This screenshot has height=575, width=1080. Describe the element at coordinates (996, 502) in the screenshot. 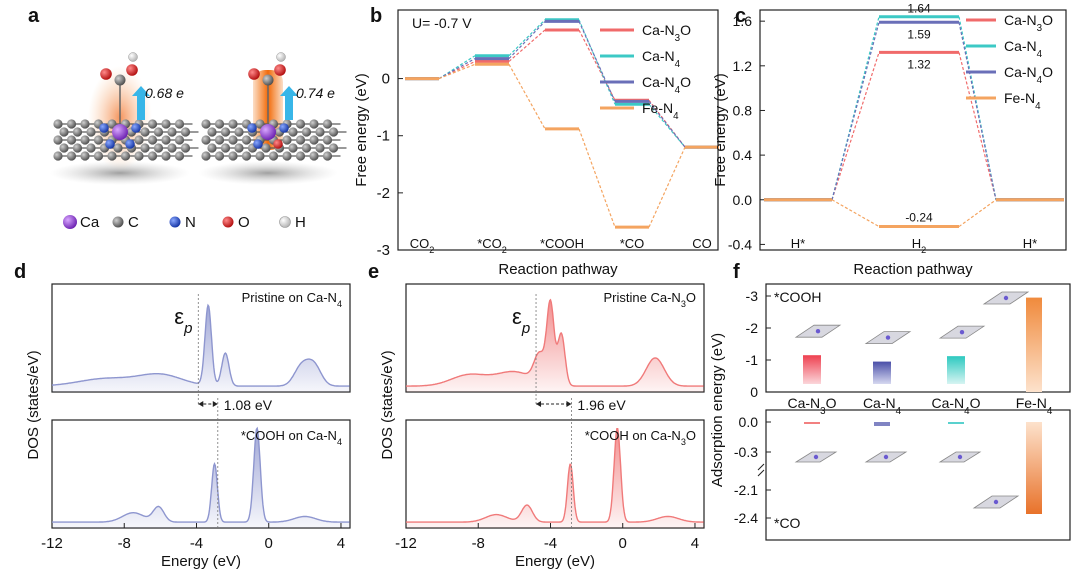

I see `metal-site-dot` at that location.